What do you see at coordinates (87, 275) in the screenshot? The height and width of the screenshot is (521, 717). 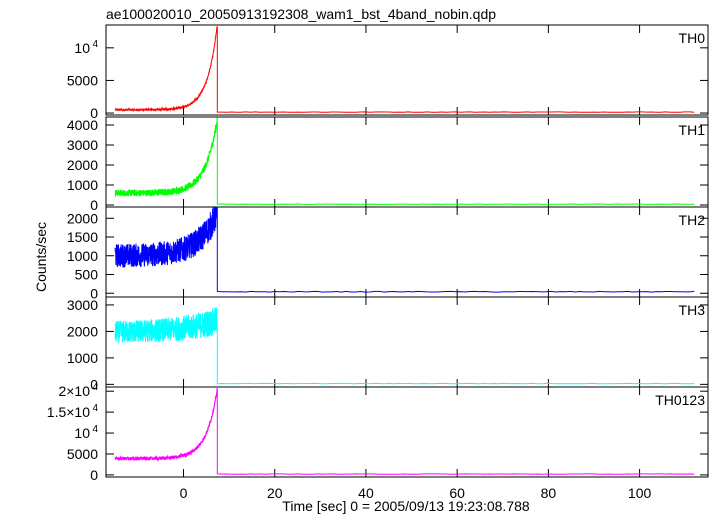 I see `y-tick-label: 500` at bounding box center [87, 275].